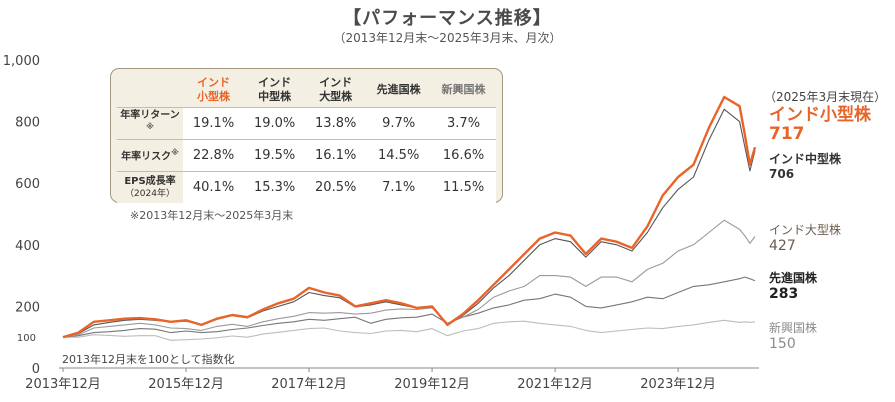 Image resolution: width=895 pixels, height=402 pixels. I want to click on y-tick-label: 0, so click(36, 369).